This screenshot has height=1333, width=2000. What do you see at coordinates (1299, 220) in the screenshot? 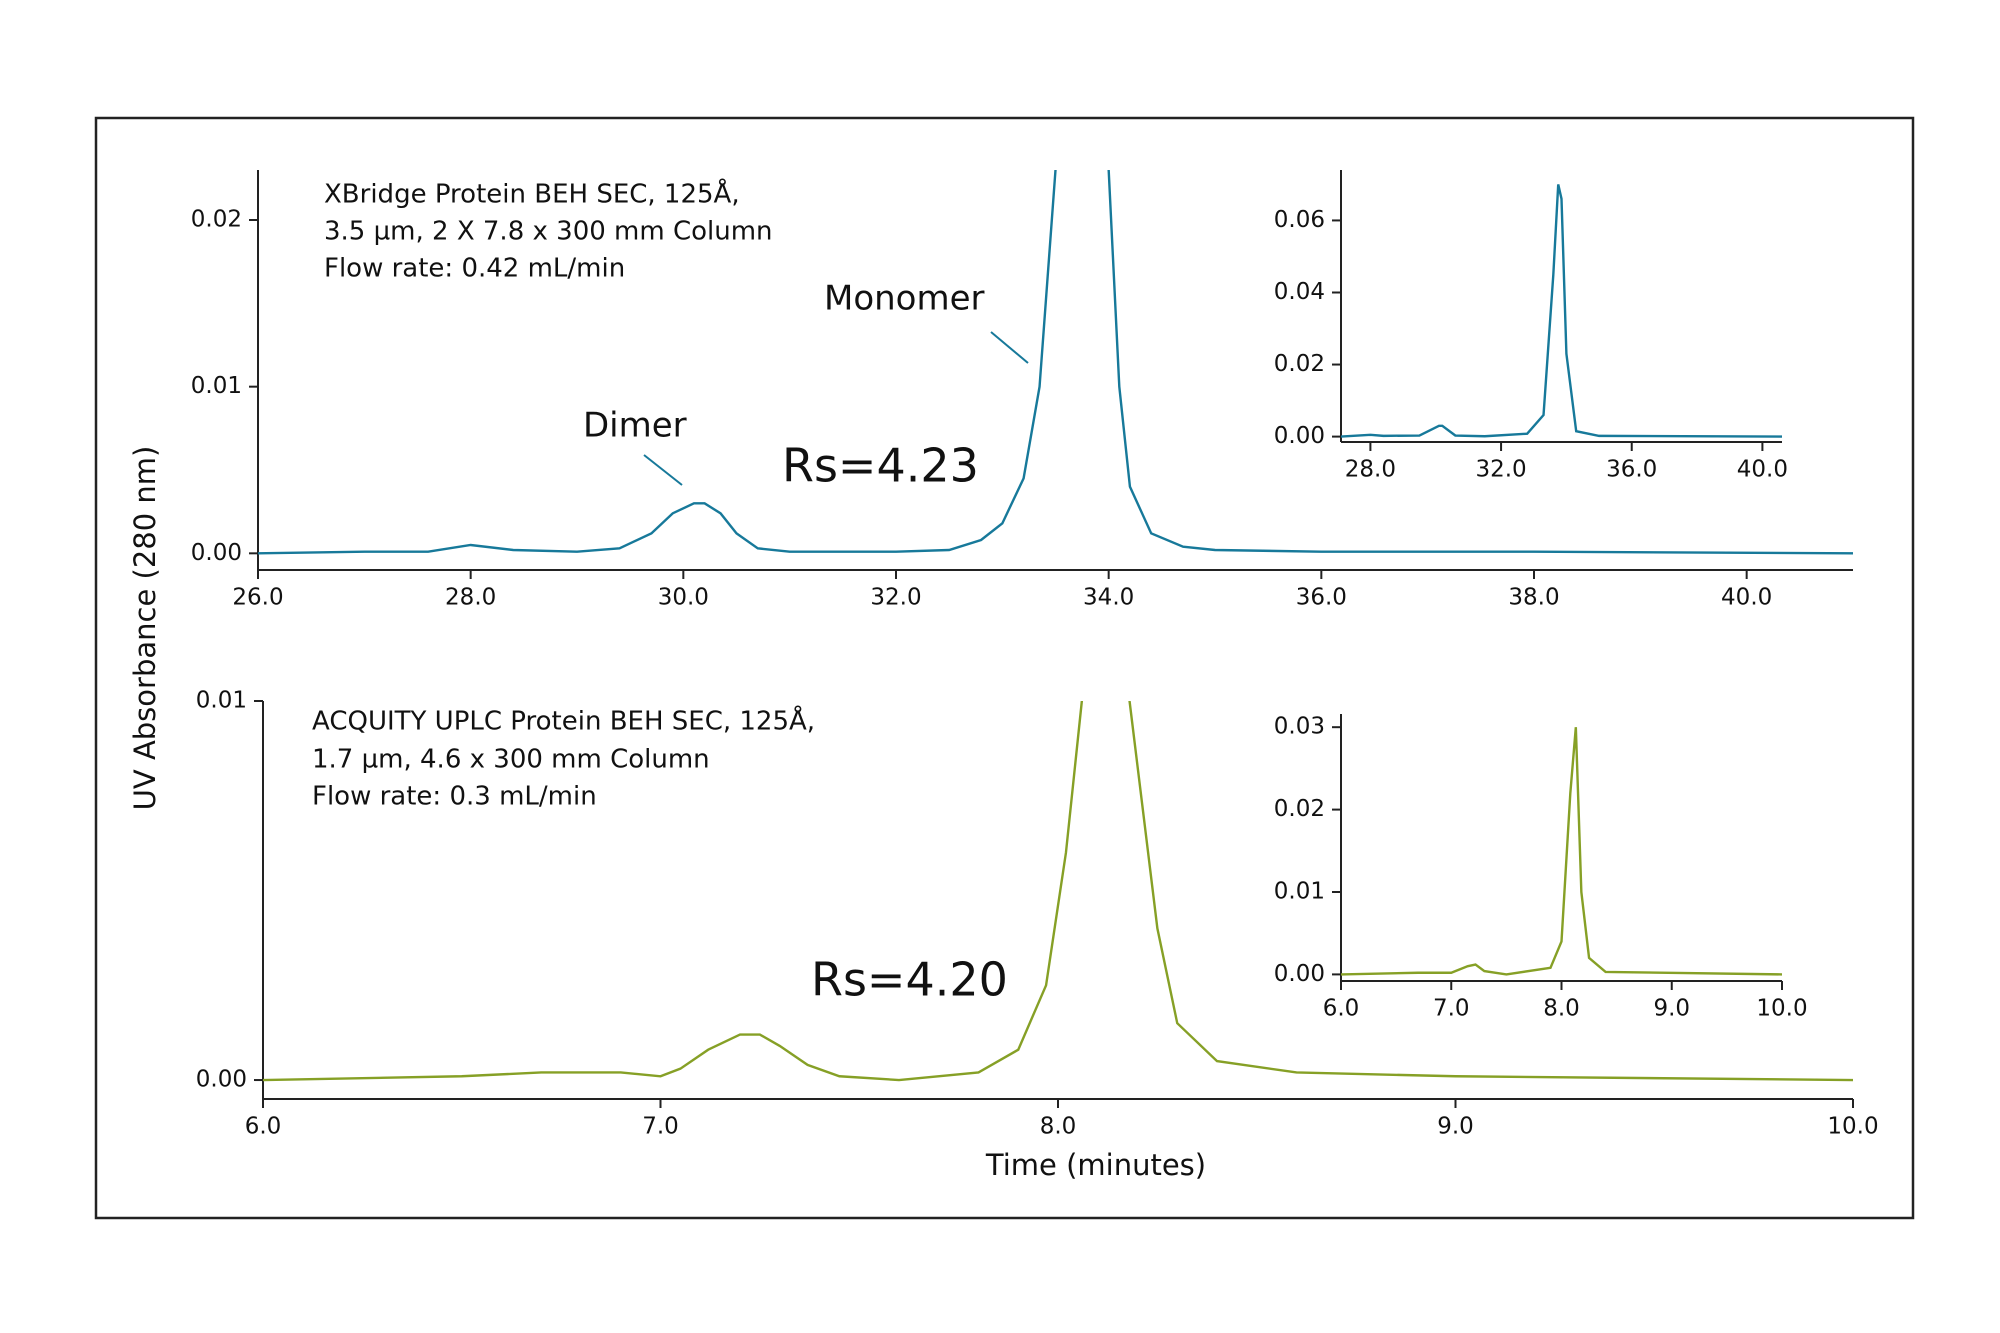
I see `y-tick-label: 0.06` at bounding box center [1299, 220].